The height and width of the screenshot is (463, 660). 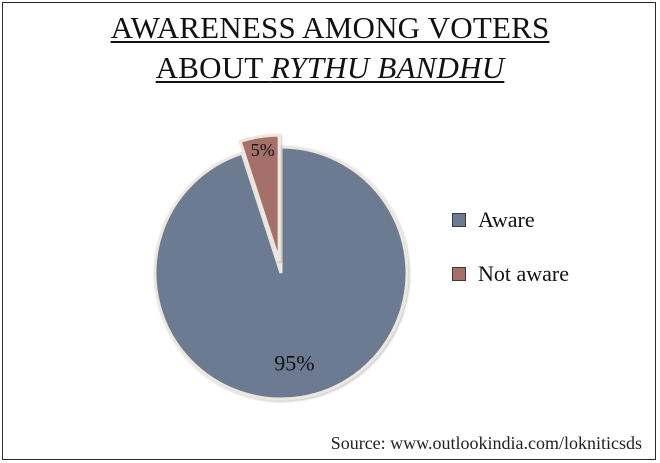 I want to click on legend-label-not-aware: Not aware, so click(x=524, y=273).